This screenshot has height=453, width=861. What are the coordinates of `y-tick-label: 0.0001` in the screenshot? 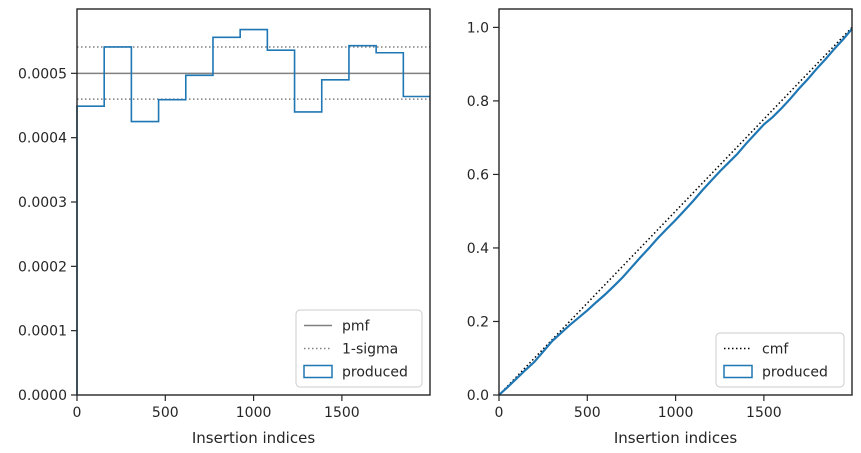 It's located at (42, 332).